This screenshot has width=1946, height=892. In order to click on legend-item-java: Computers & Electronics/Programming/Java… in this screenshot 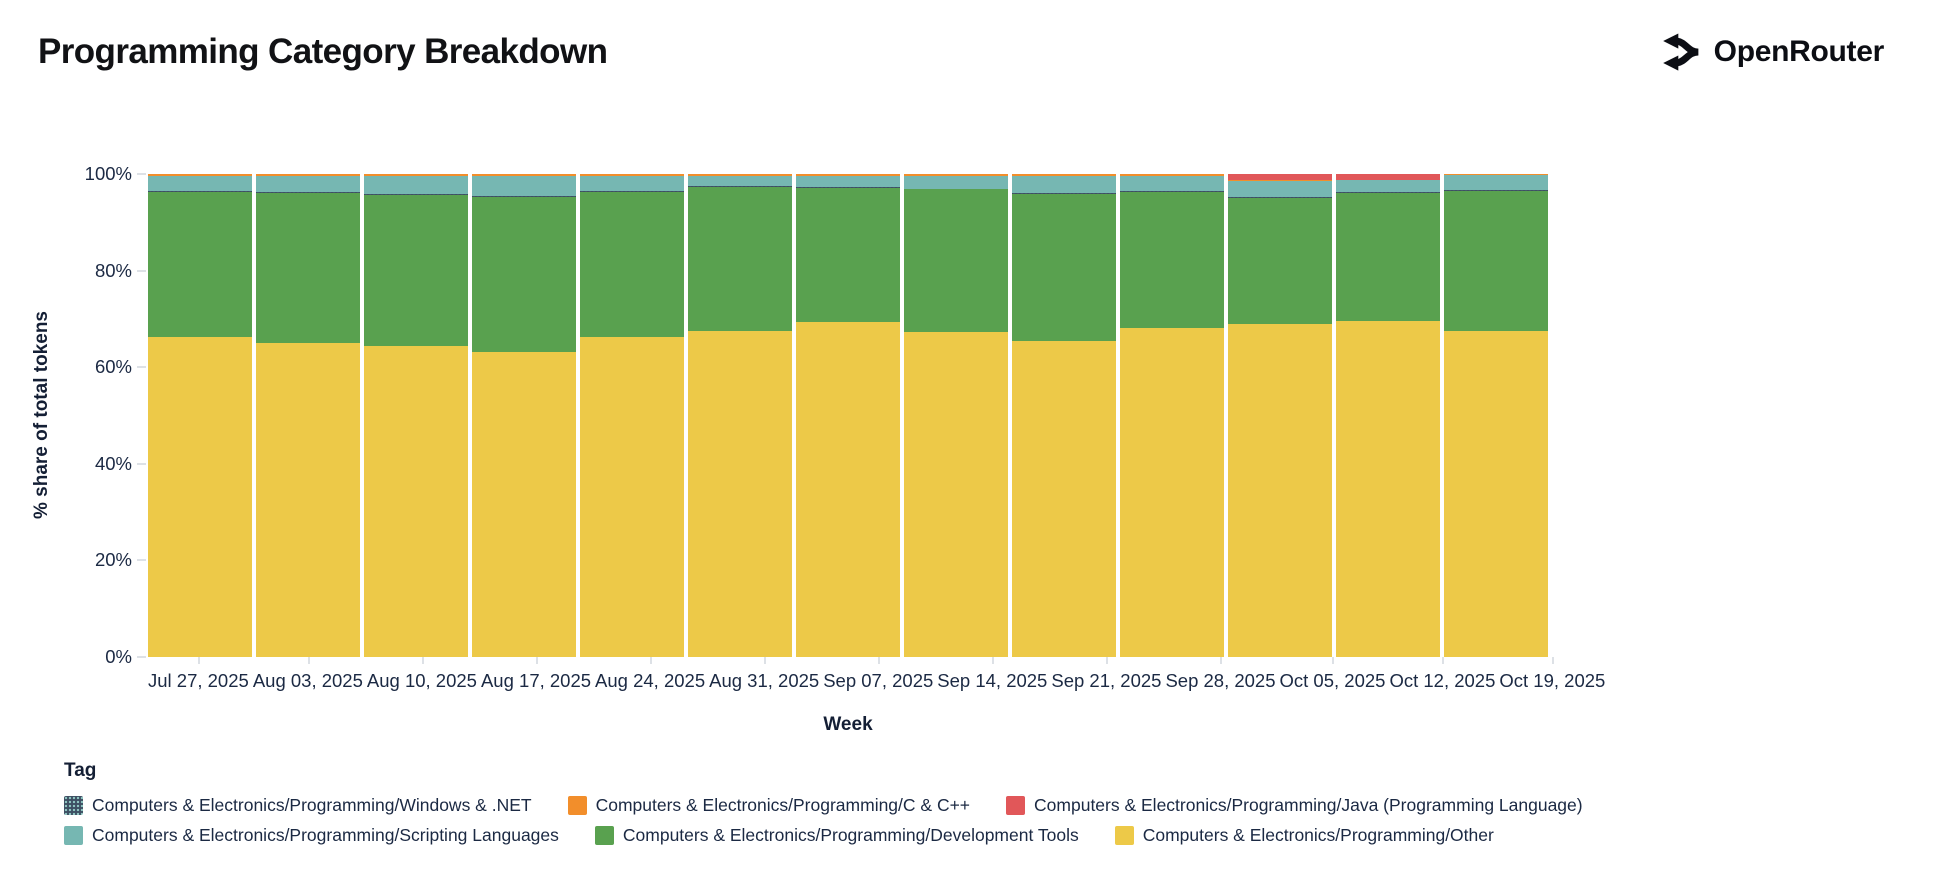, I will do `click(1294, 805)`.